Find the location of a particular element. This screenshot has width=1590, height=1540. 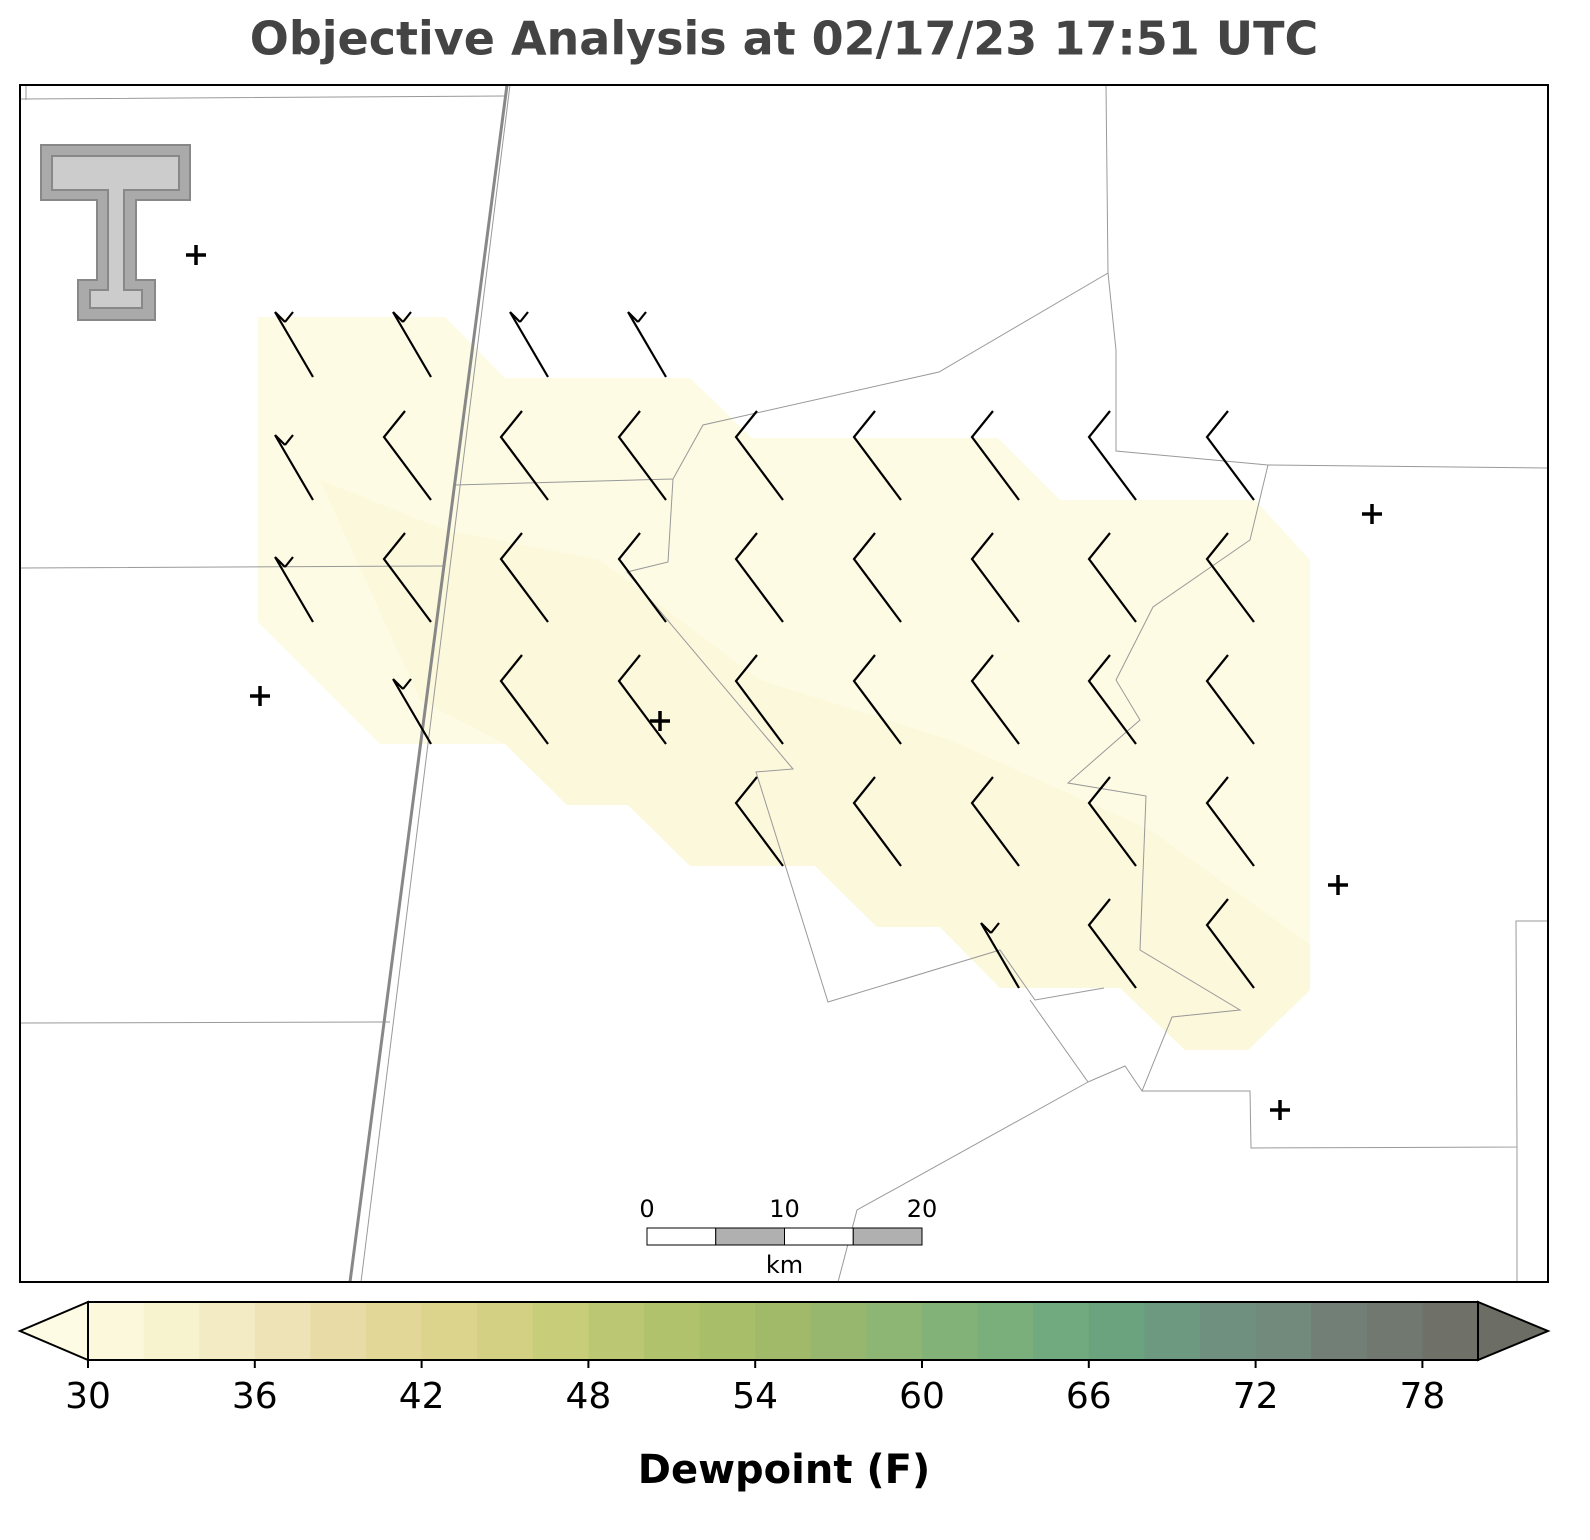

colorbar-label: Dewpoint (F) is located at coordinates (784, 1470).